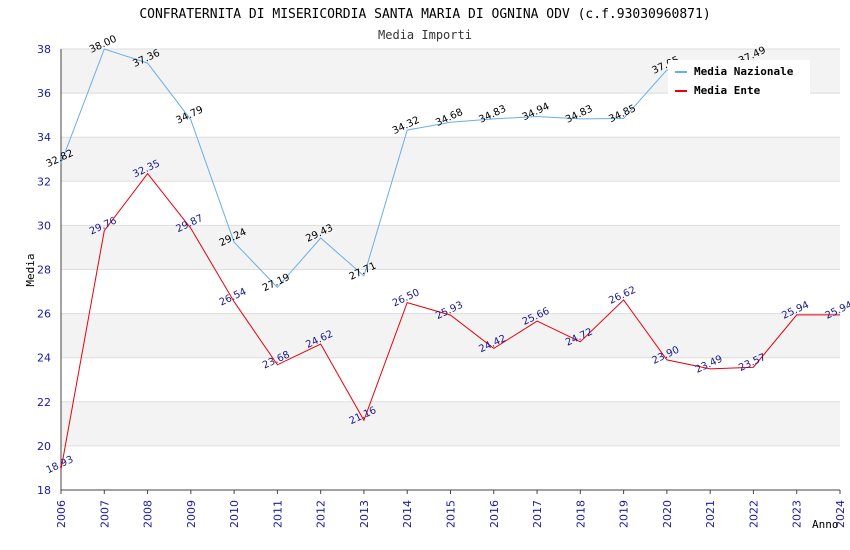 Image resolution: width=850 pixels, height=550 pixels. I want to click on y-tick-label: 36, so click(44, 93).